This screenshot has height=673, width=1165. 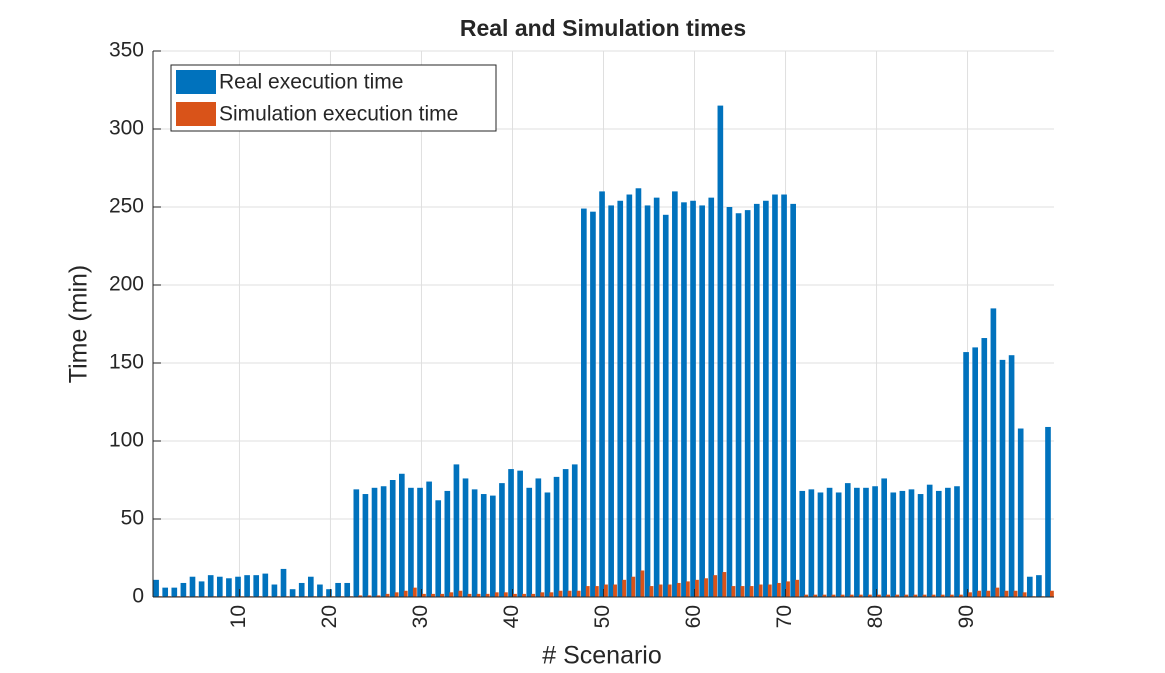 I want to click on y-axis-label: Time (min), so click(x=79, y=324).